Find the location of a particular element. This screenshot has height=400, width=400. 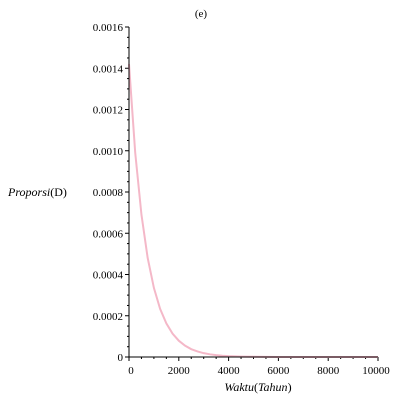

chart-title: (e) is located at coordinates (201, 14).